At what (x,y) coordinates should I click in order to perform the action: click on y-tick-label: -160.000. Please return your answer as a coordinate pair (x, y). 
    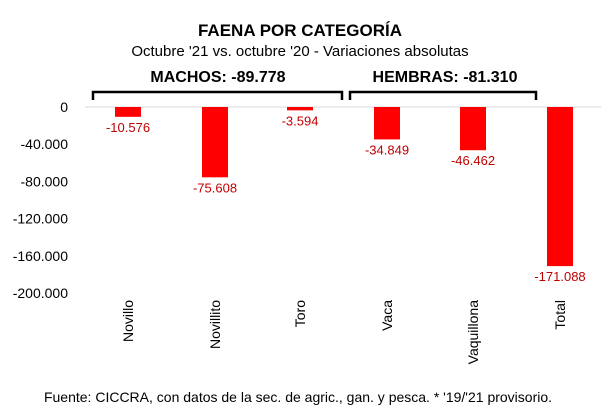
    Looking at the image, I should click on (40, 256).